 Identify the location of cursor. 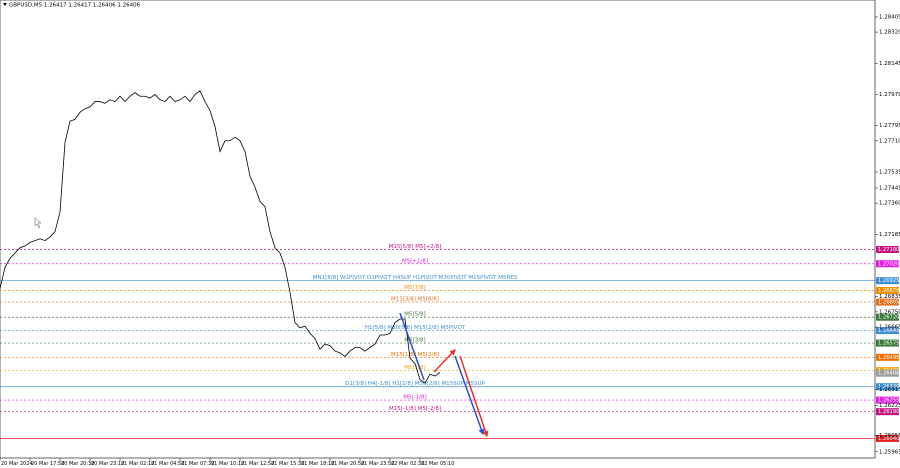
(38, 223).